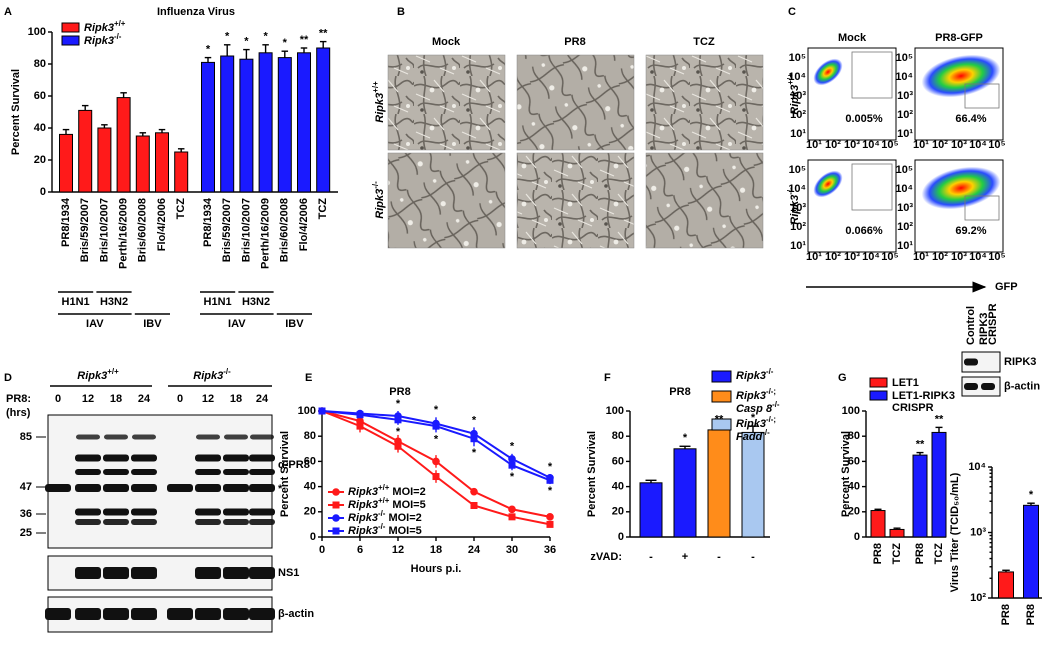  What do you see at coordinates (18, 399) in the screenshot?
I see `row-label: PR8:` at bounding box center [18, 399].